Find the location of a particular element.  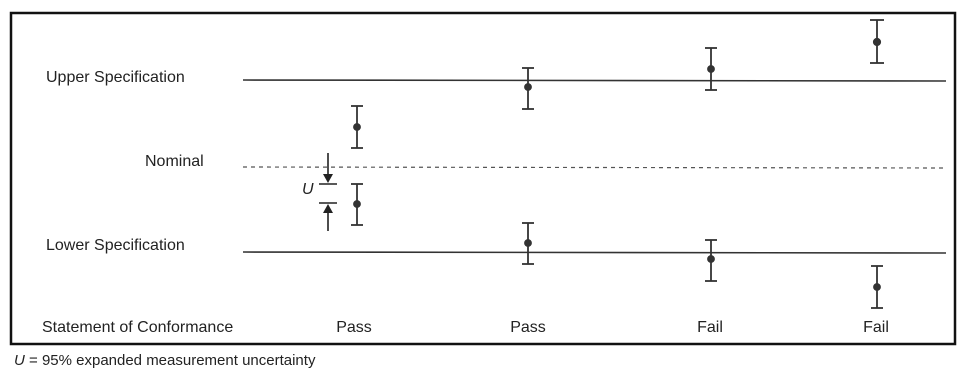

measurement-4b is located at coordinates (877, 287).